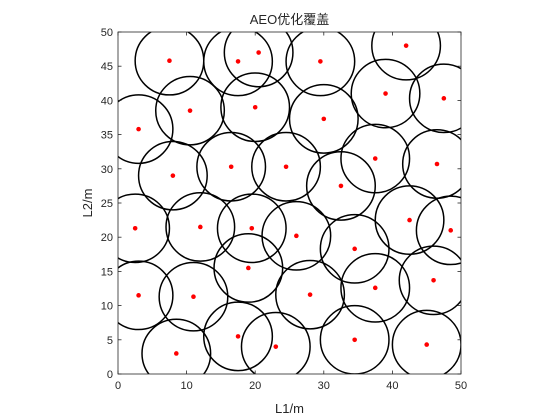 This screenshot has height=420, width=560. I want to click on y-tick-label: 10, so click(107, 307).